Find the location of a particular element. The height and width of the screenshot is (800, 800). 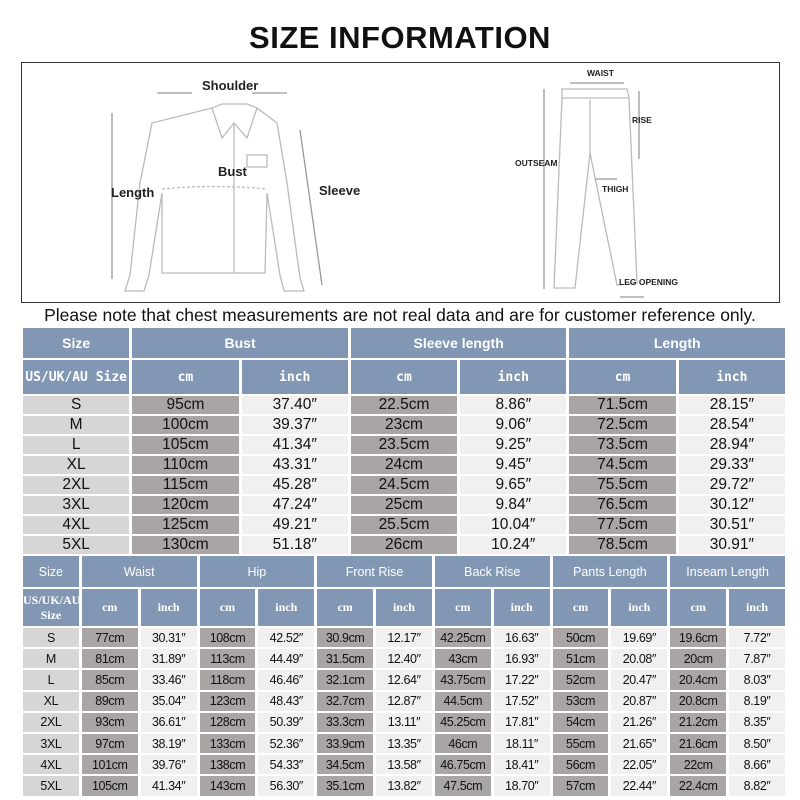

inch-cell: 21.65″ is located at coordinates (639, 743).